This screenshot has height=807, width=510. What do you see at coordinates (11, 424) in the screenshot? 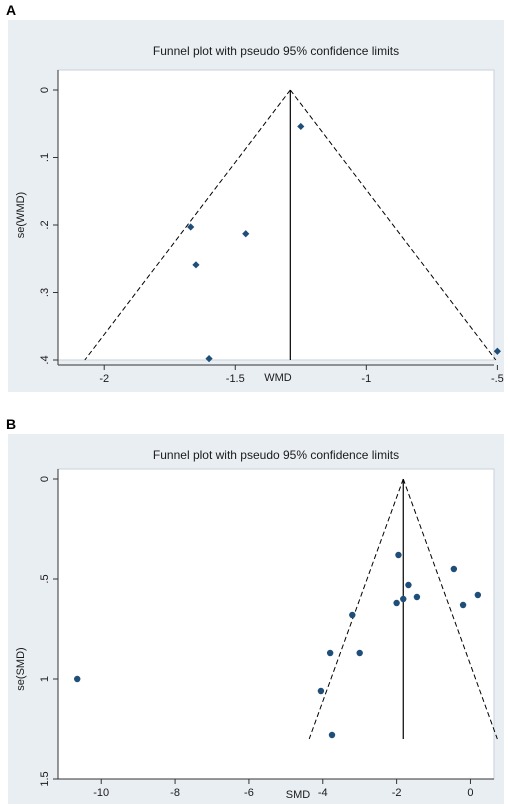
I see `panel-letter-b: B` at bounding box center [11, 424].